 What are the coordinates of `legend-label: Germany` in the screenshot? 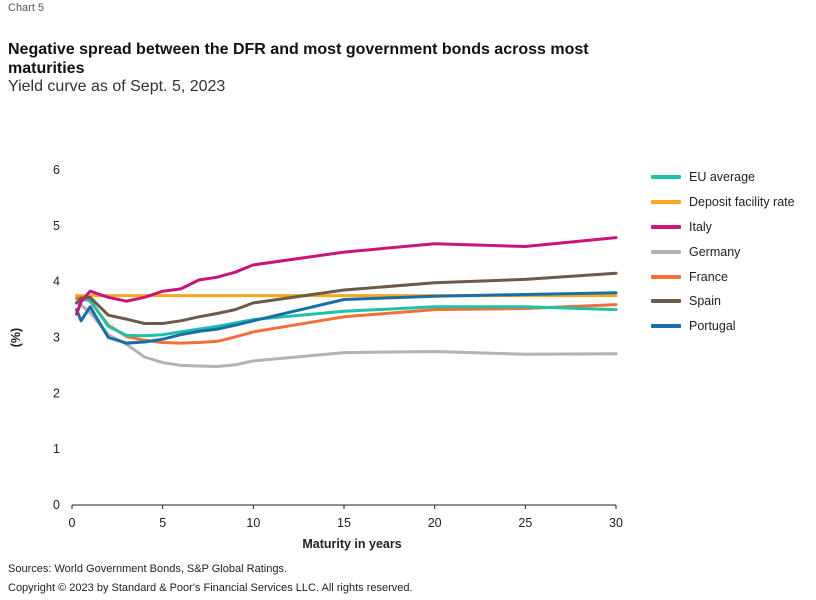 It's located at (715, 251).